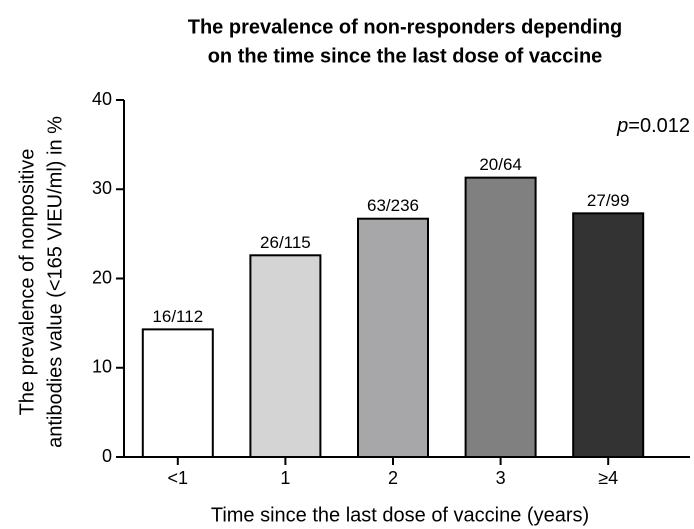 This screenshot has width=694, height=529. I want to click on data-label: 26/115, so click(285, 242).